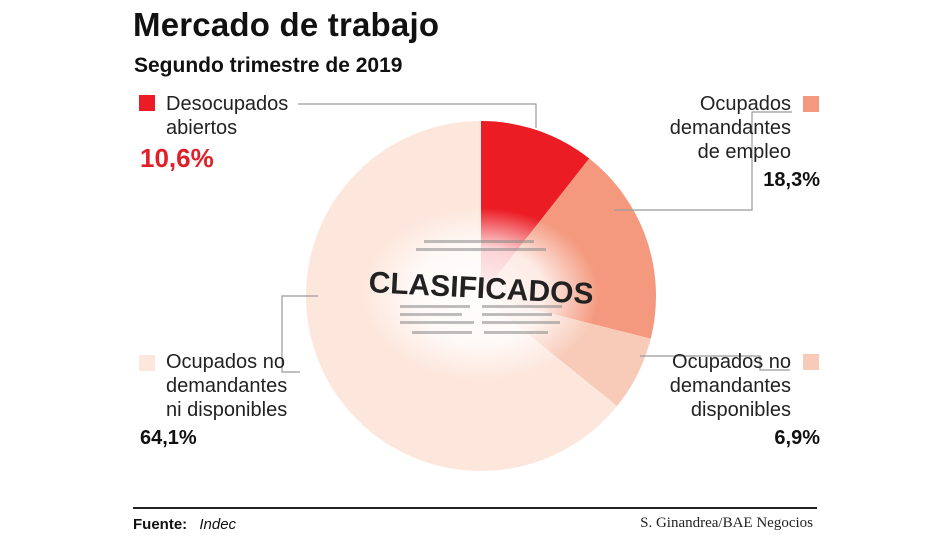 The height and width of the screenshot is (546, 951). What do you see at coordinates (715, 363) in the screenshot?
I see `leader-ocupados-no-disponibles` at bounding box center [715, 363].